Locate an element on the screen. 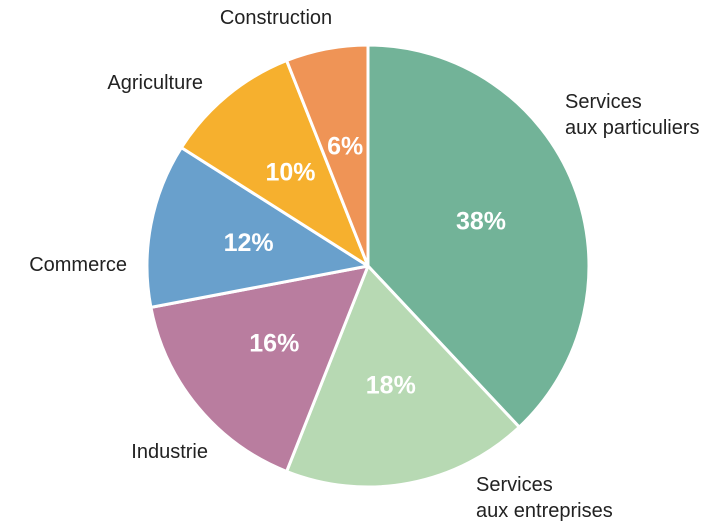  pie-slice-commerce is located at coordinates (257, 227).